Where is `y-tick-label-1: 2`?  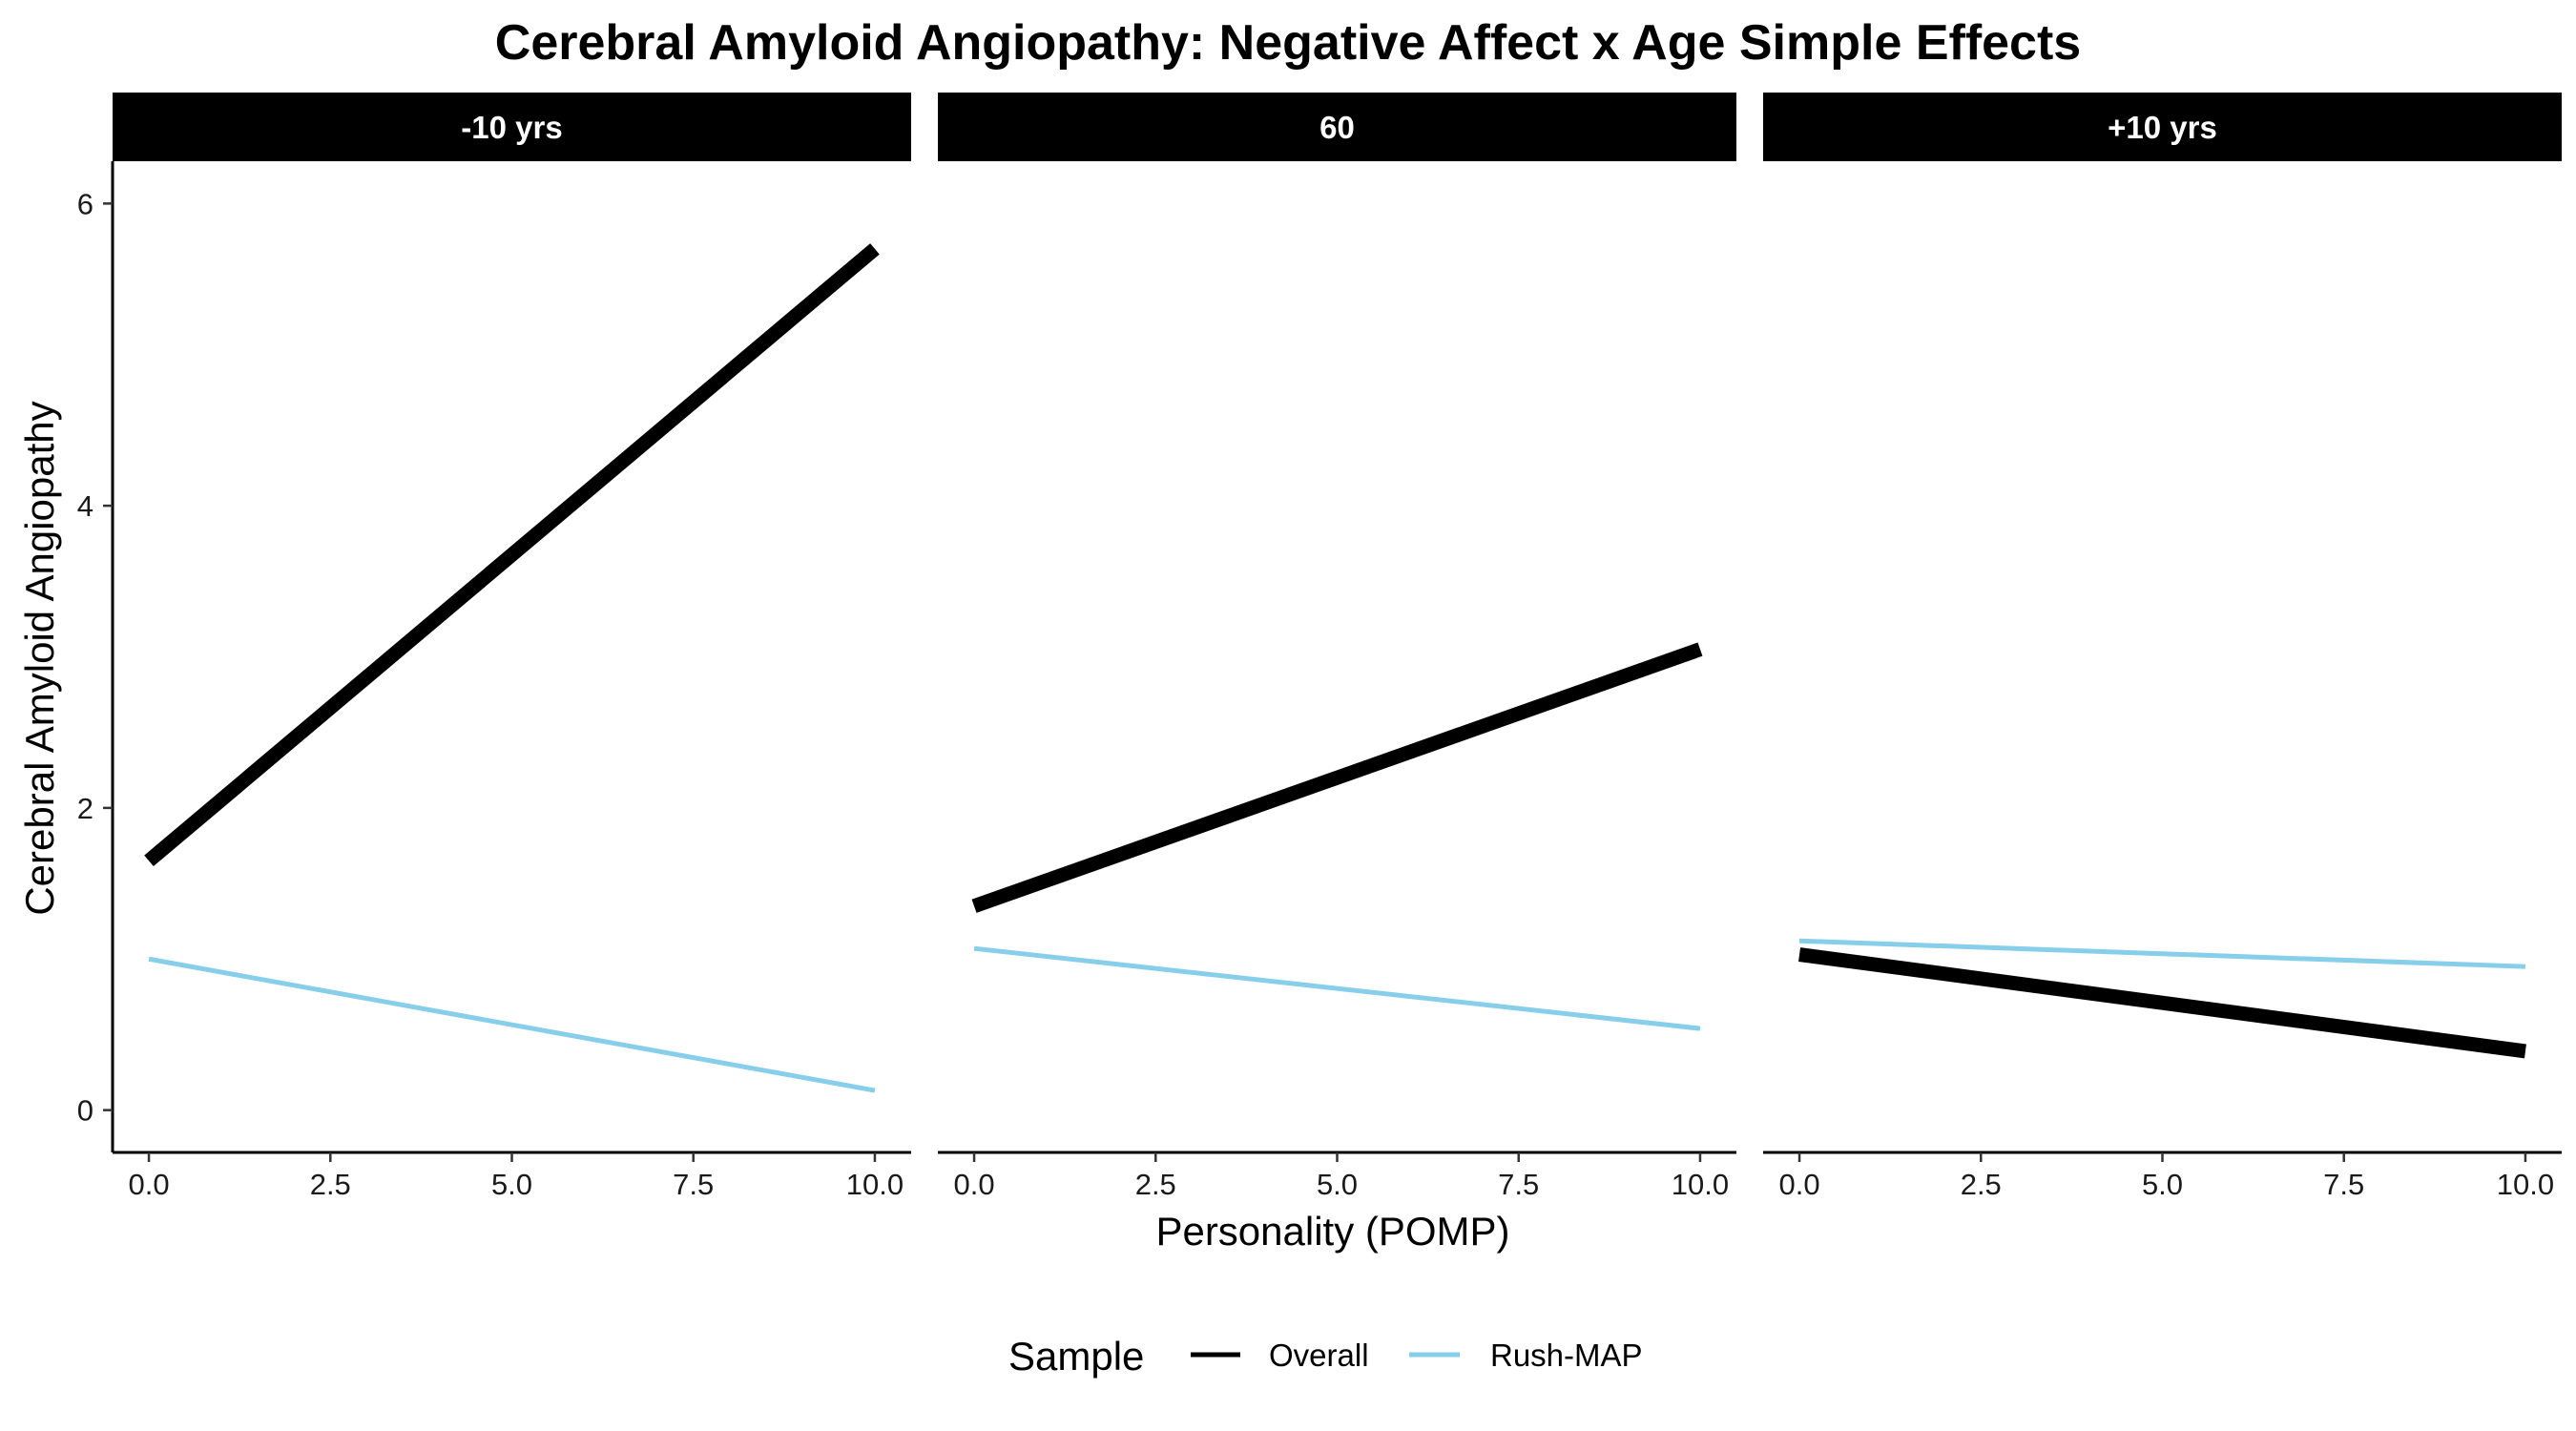
y-tick-label-1: 2 is located at coordinates (85, 808).